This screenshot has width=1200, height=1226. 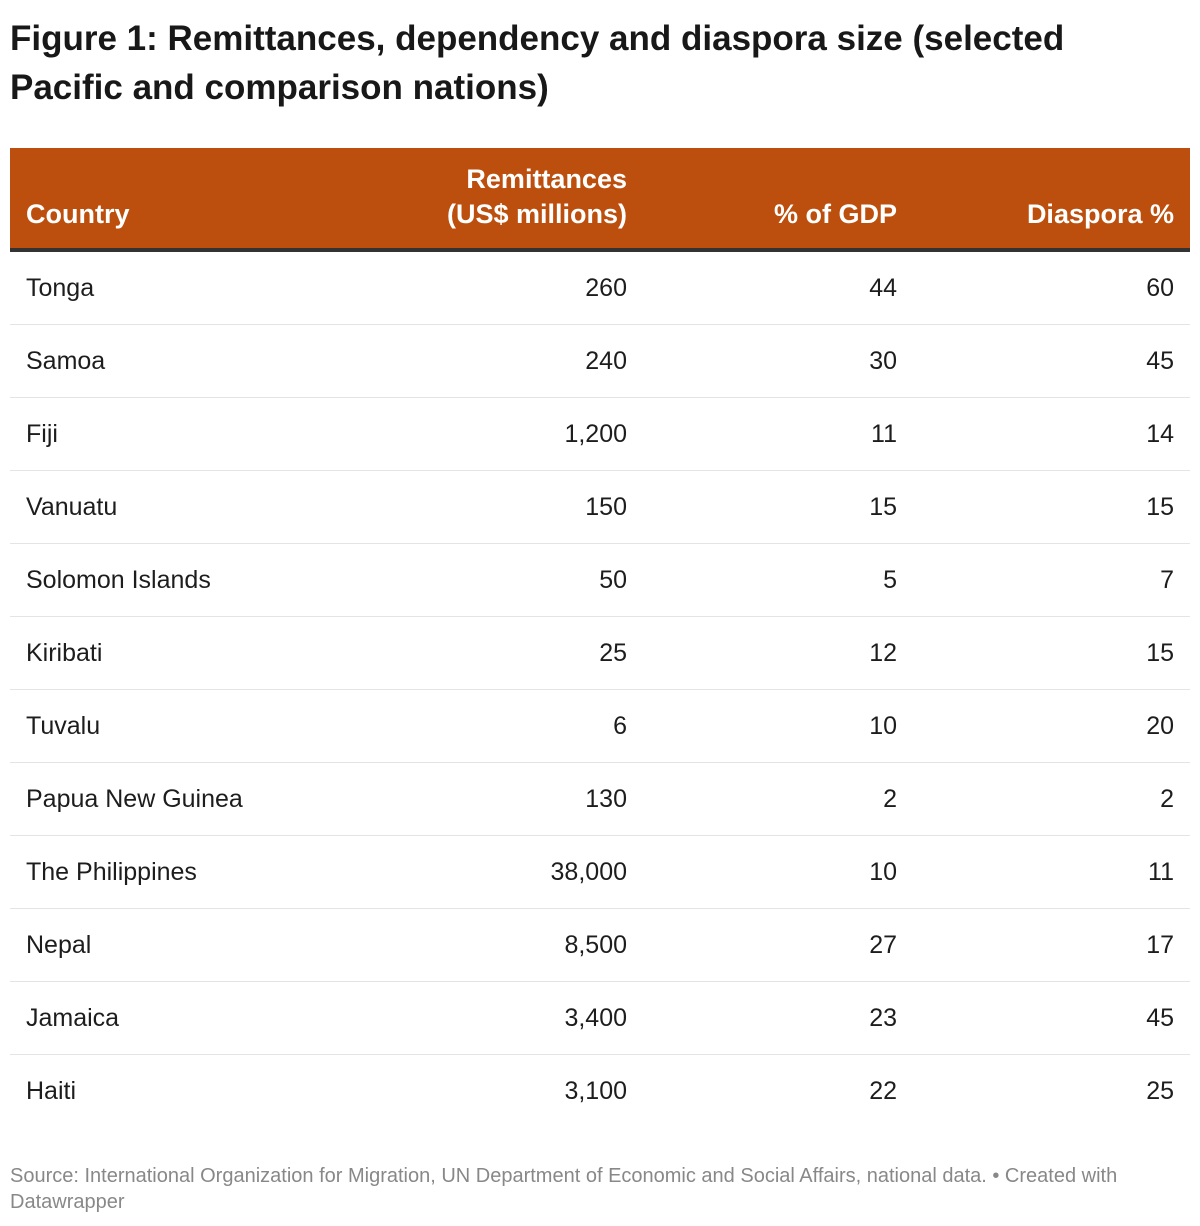 I want to click on gdp-percent-cell: 22, so click(x=883, y=1090).